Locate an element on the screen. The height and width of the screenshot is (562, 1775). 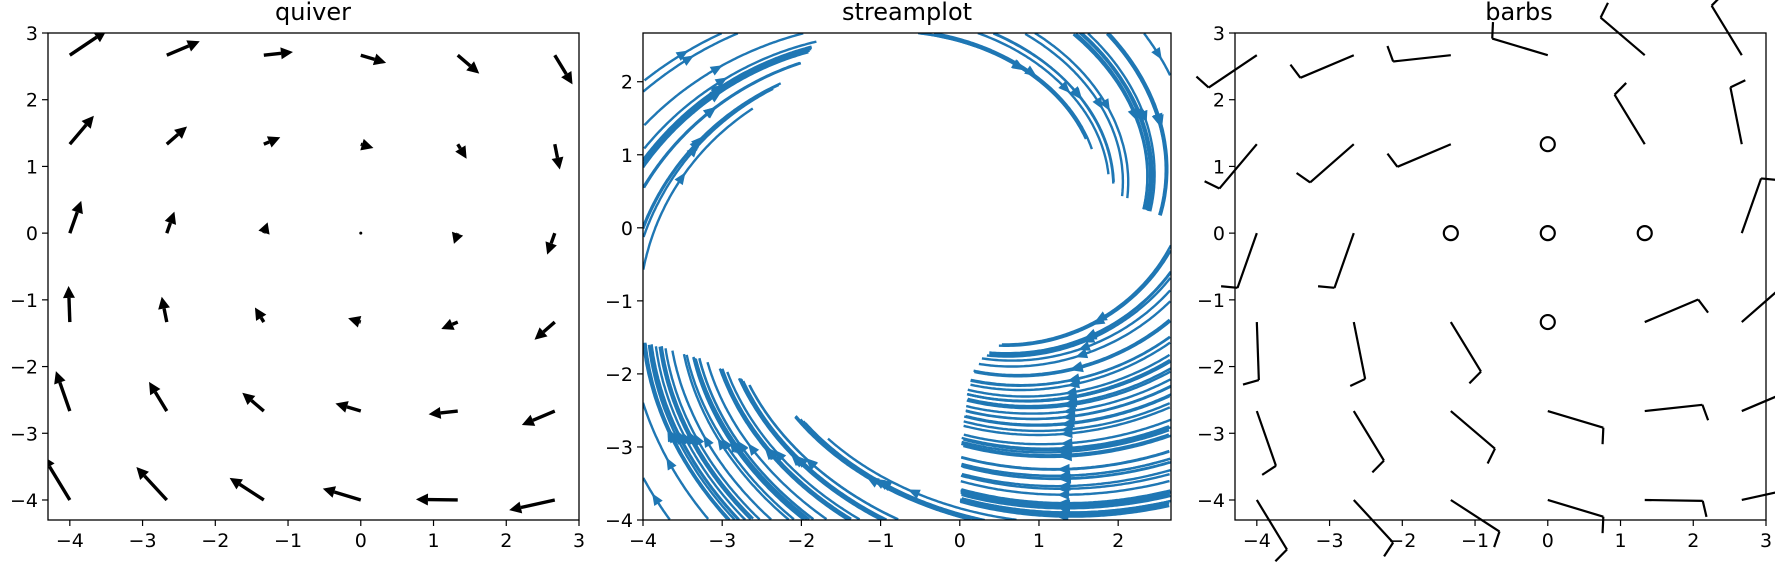
x-tick-label: −4 is located at coordinates (70, 541).